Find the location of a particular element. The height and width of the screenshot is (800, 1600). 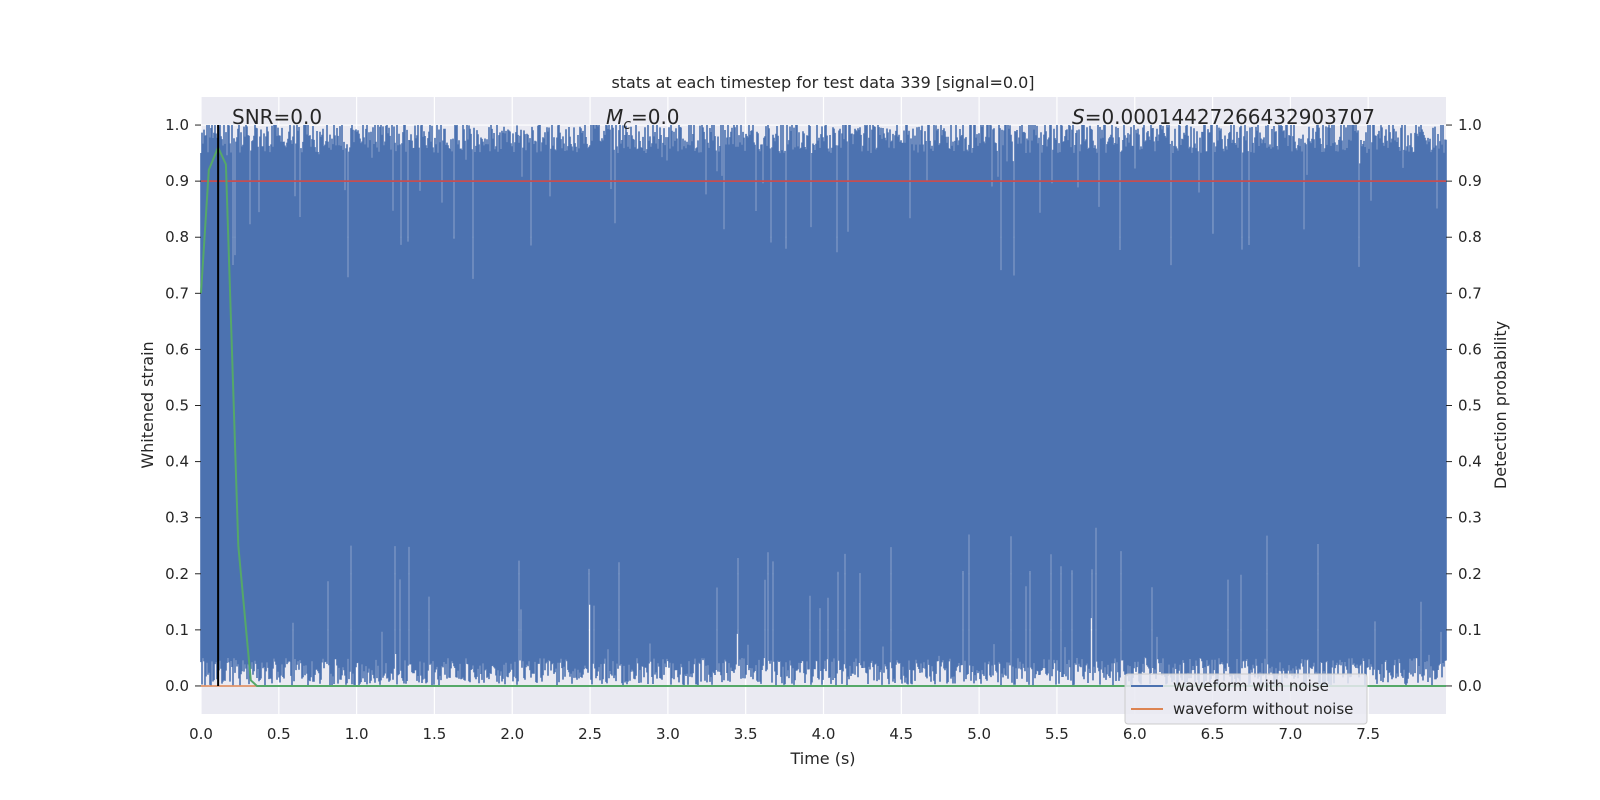

x-tick-label: 2.0 is located at coordinates (512, 734).